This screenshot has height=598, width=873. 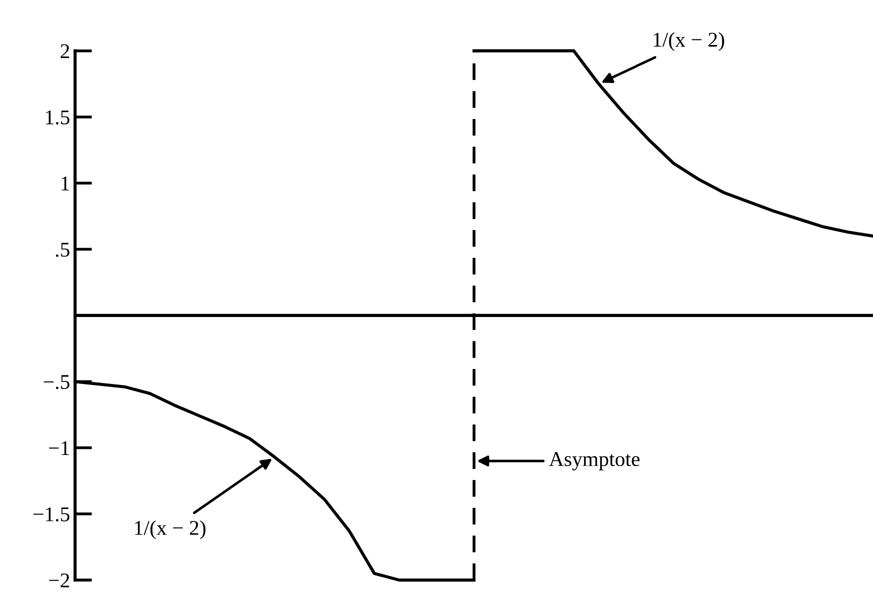 I want to click on y-tick-label: 1.5, so click(x=58, y=117).